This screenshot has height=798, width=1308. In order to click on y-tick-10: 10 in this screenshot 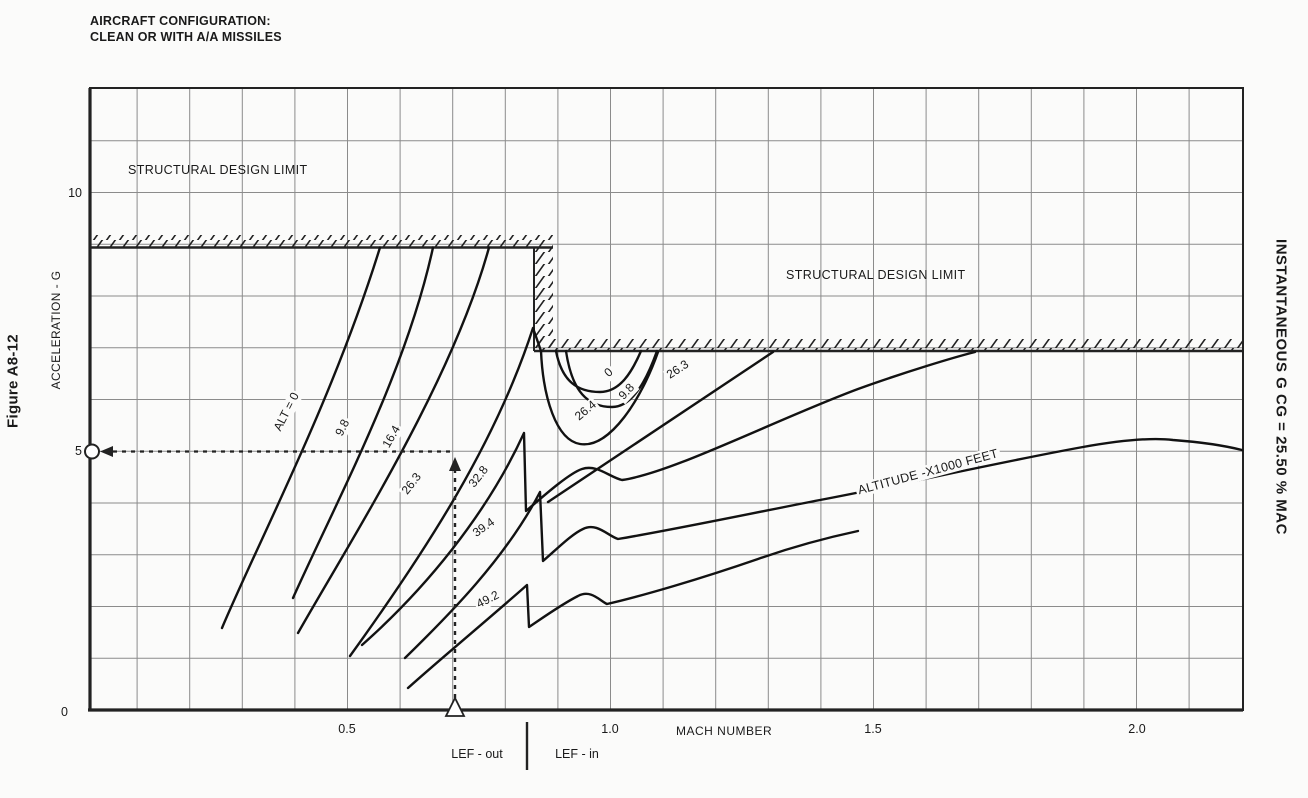, I will do `click(75, 193)`.